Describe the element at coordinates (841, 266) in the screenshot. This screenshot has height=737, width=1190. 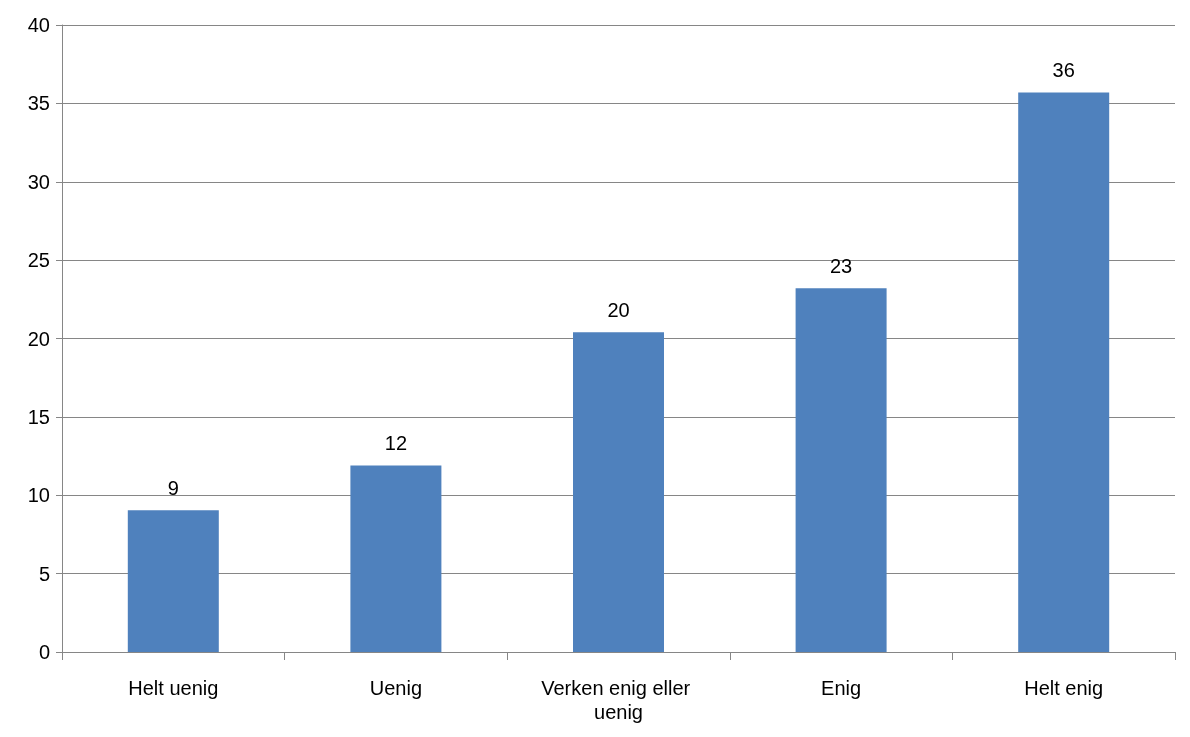
I see `data-label: 23` at that location.